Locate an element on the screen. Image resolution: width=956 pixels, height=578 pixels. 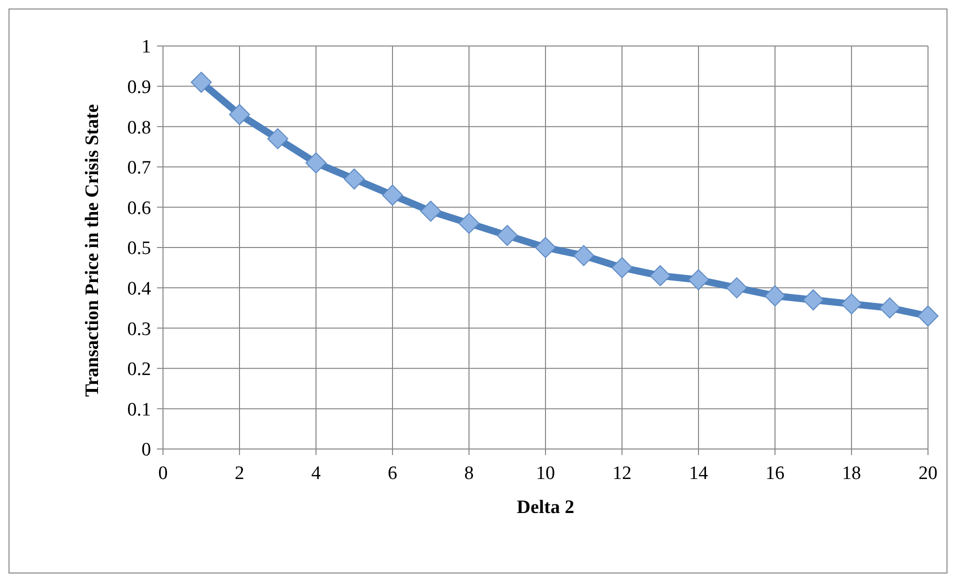
y-tick-label: 0.8 is located at coordinates (139, 127).